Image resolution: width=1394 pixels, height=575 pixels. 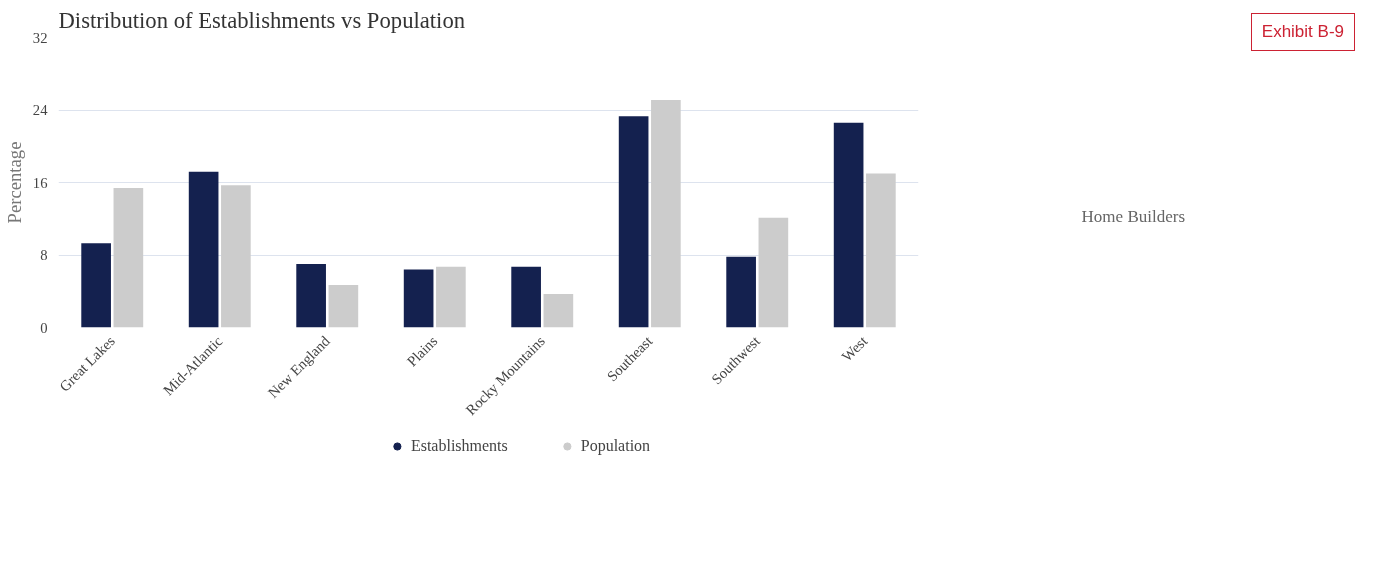 I want to click on y-tick-label: 16, so click(x=40, y=182).